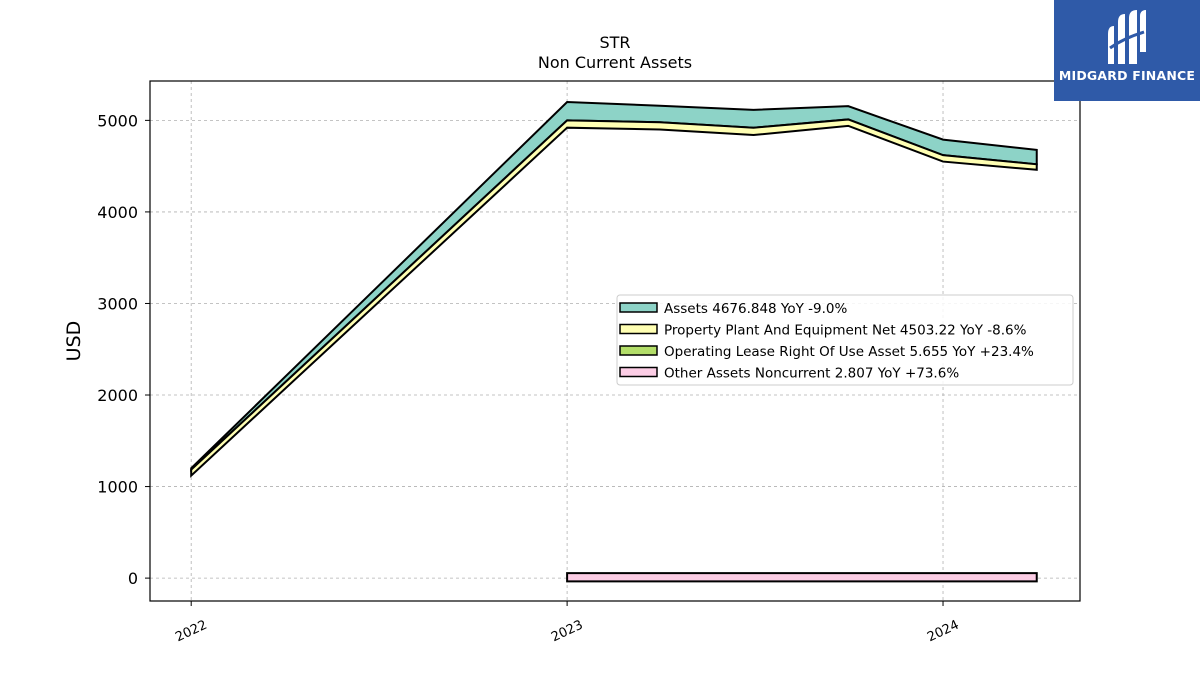 This screenshot has width=1200, height=675. What do you see at coordinates (117, 395) in the screenshot?
I see `y-tick-label: 2000` at bounding box center [117, 395].